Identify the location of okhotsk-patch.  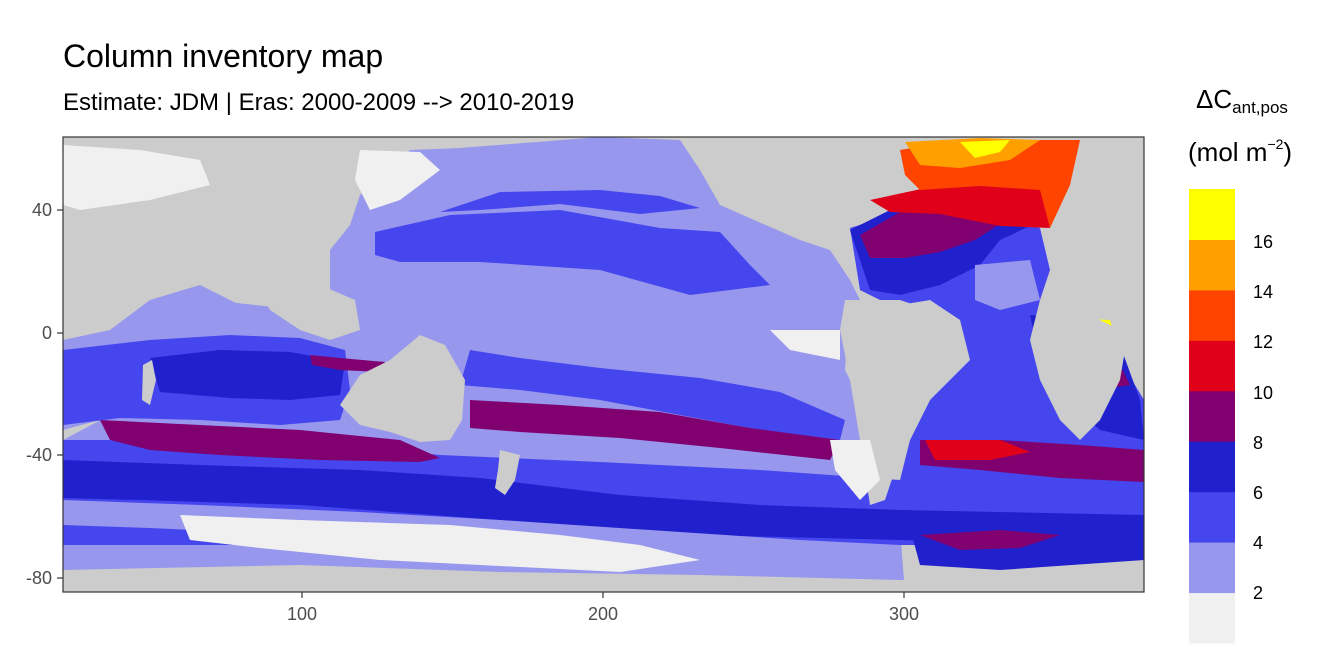
(397, 180).